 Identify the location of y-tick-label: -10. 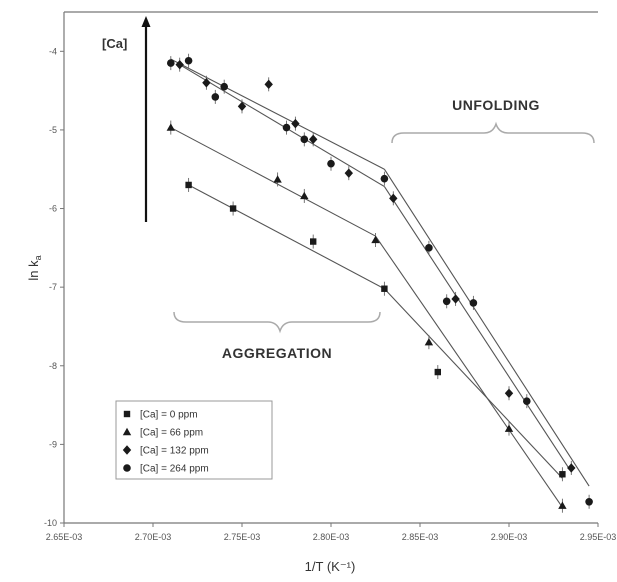
(50, 523).